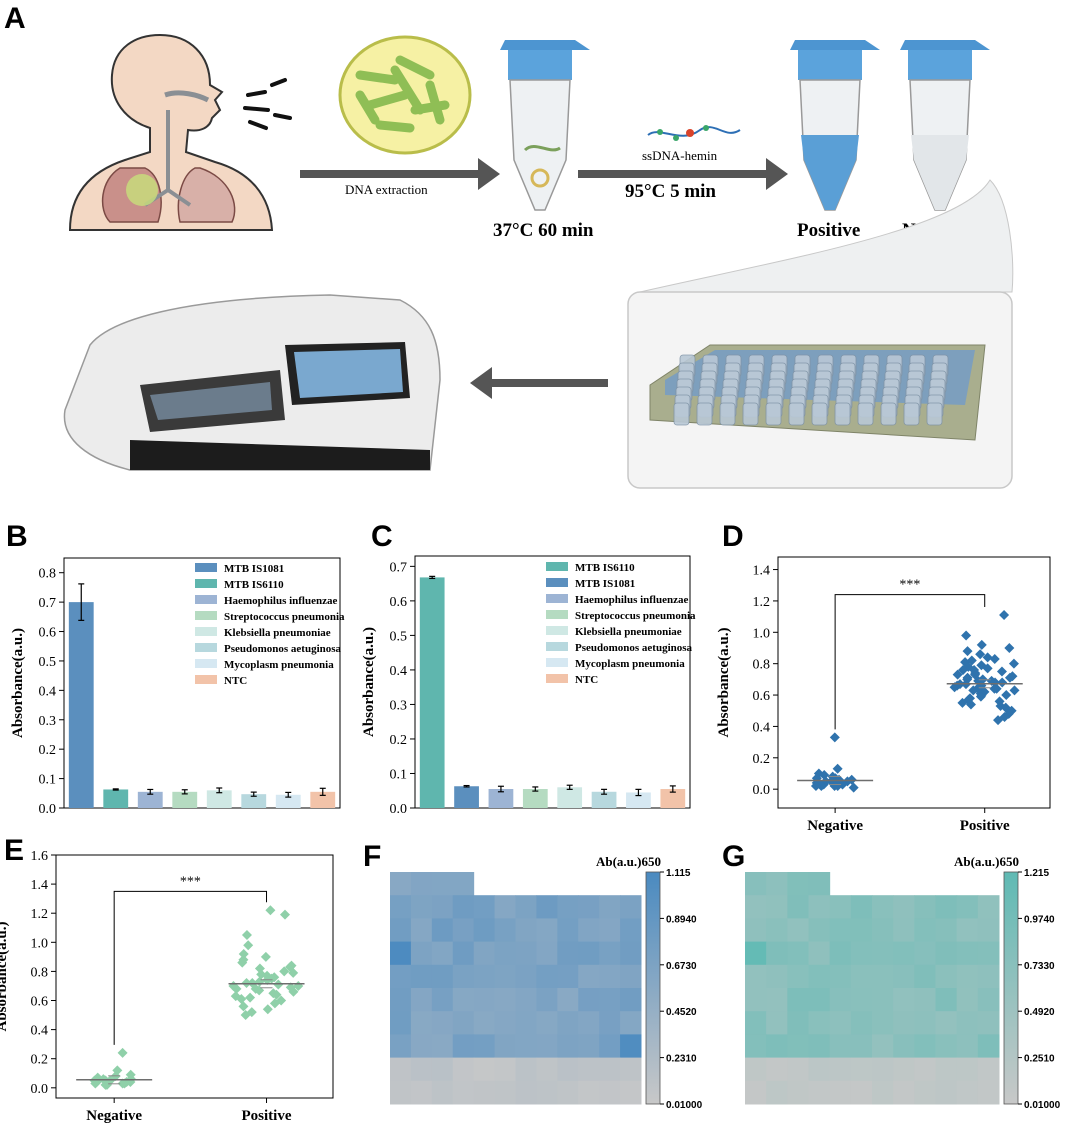 This screenshot has width=1065, height=1124. I want to click on y-tick-label: 1.6, so click(40, 856).